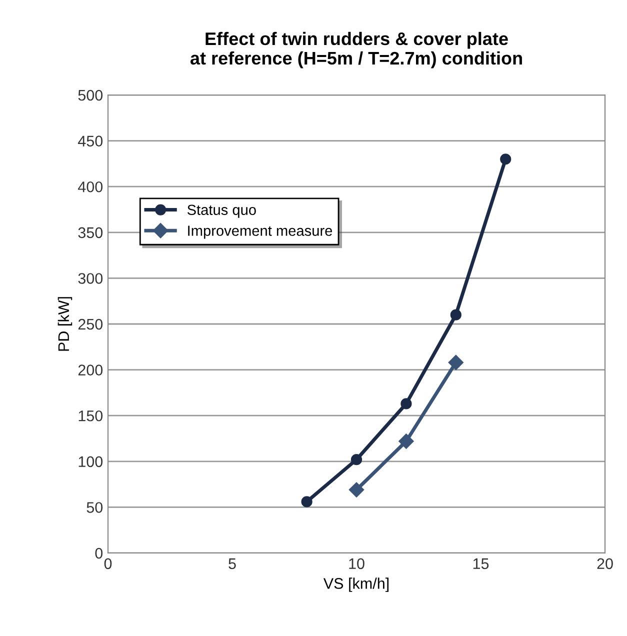 Image resolution: width=627 pixels, height=636 pixels. What do you see at coordinates (94, 507) in the screenshot?
I see `y-tick-label: 50` at bounding box center [94, 507].